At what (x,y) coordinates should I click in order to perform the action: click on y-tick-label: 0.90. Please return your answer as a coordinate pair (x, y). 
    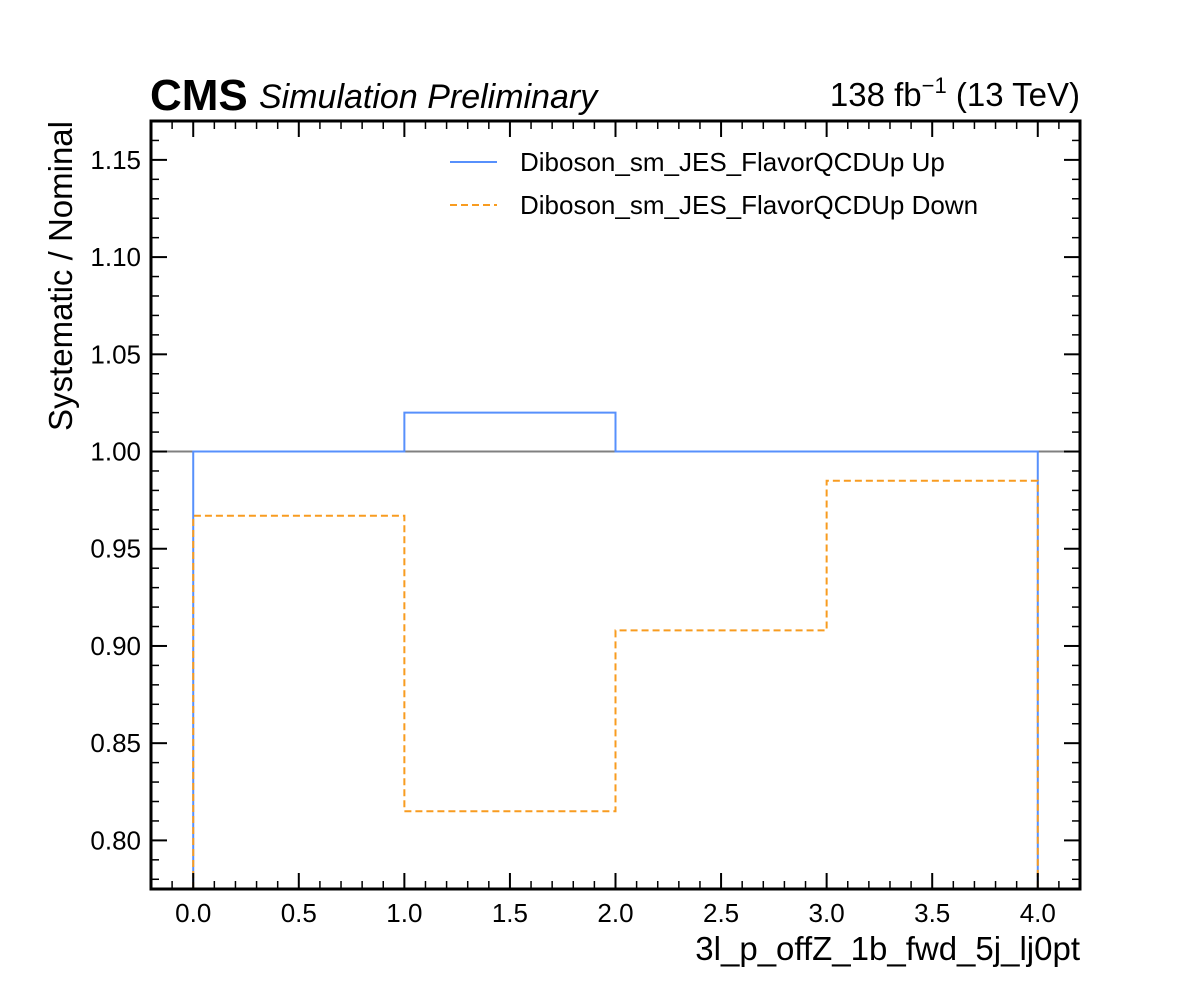
    Looking at the image, I should click on (115, 646).